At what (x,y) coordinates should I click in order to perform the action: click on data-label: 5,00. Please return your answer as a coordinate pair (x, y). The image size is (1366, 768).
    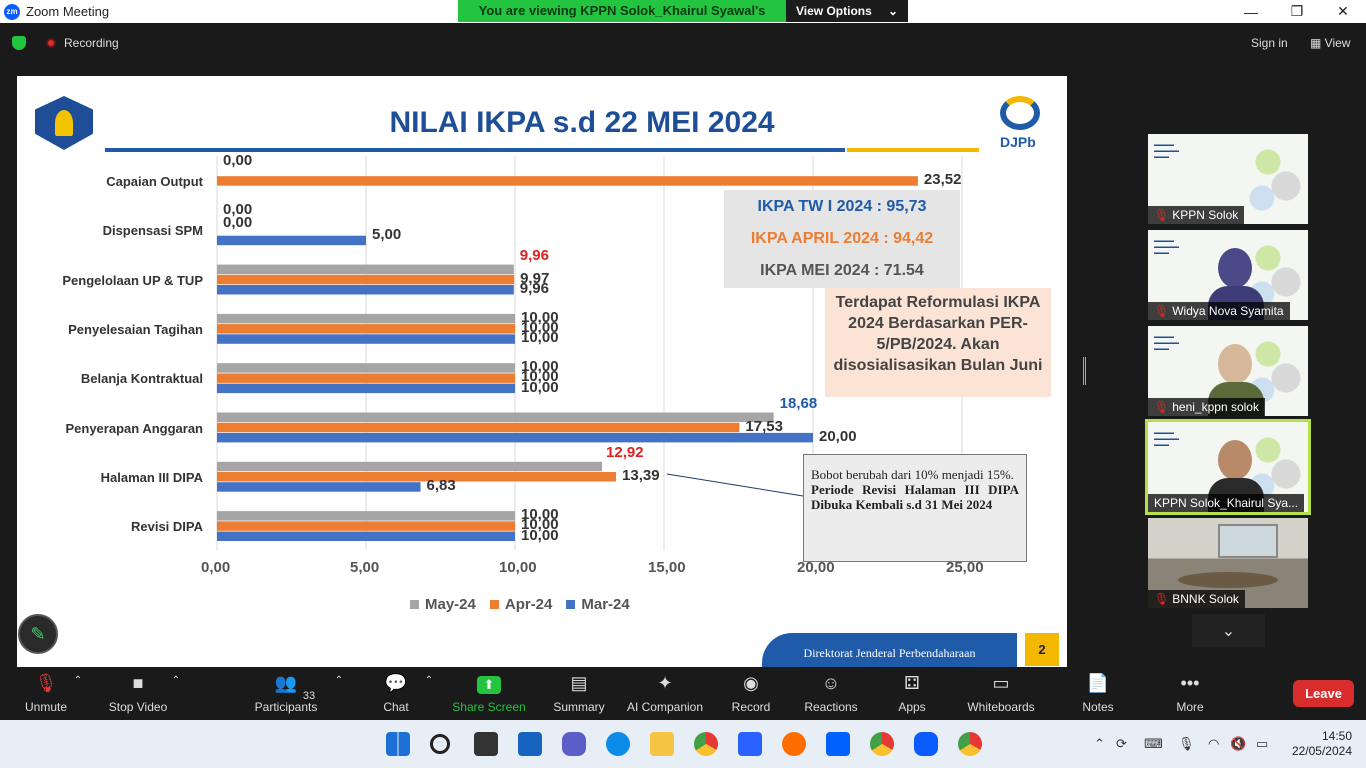
    Looking at the image, I should click on (387, 234).